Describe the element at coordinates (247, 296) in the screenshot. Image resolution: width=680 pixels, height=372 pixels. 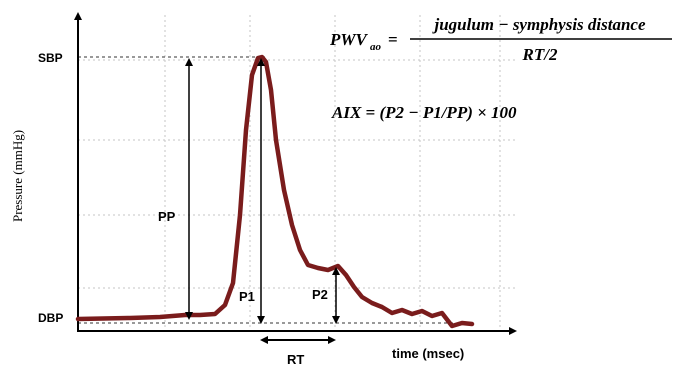
I see `p1-label: P1` at that location.